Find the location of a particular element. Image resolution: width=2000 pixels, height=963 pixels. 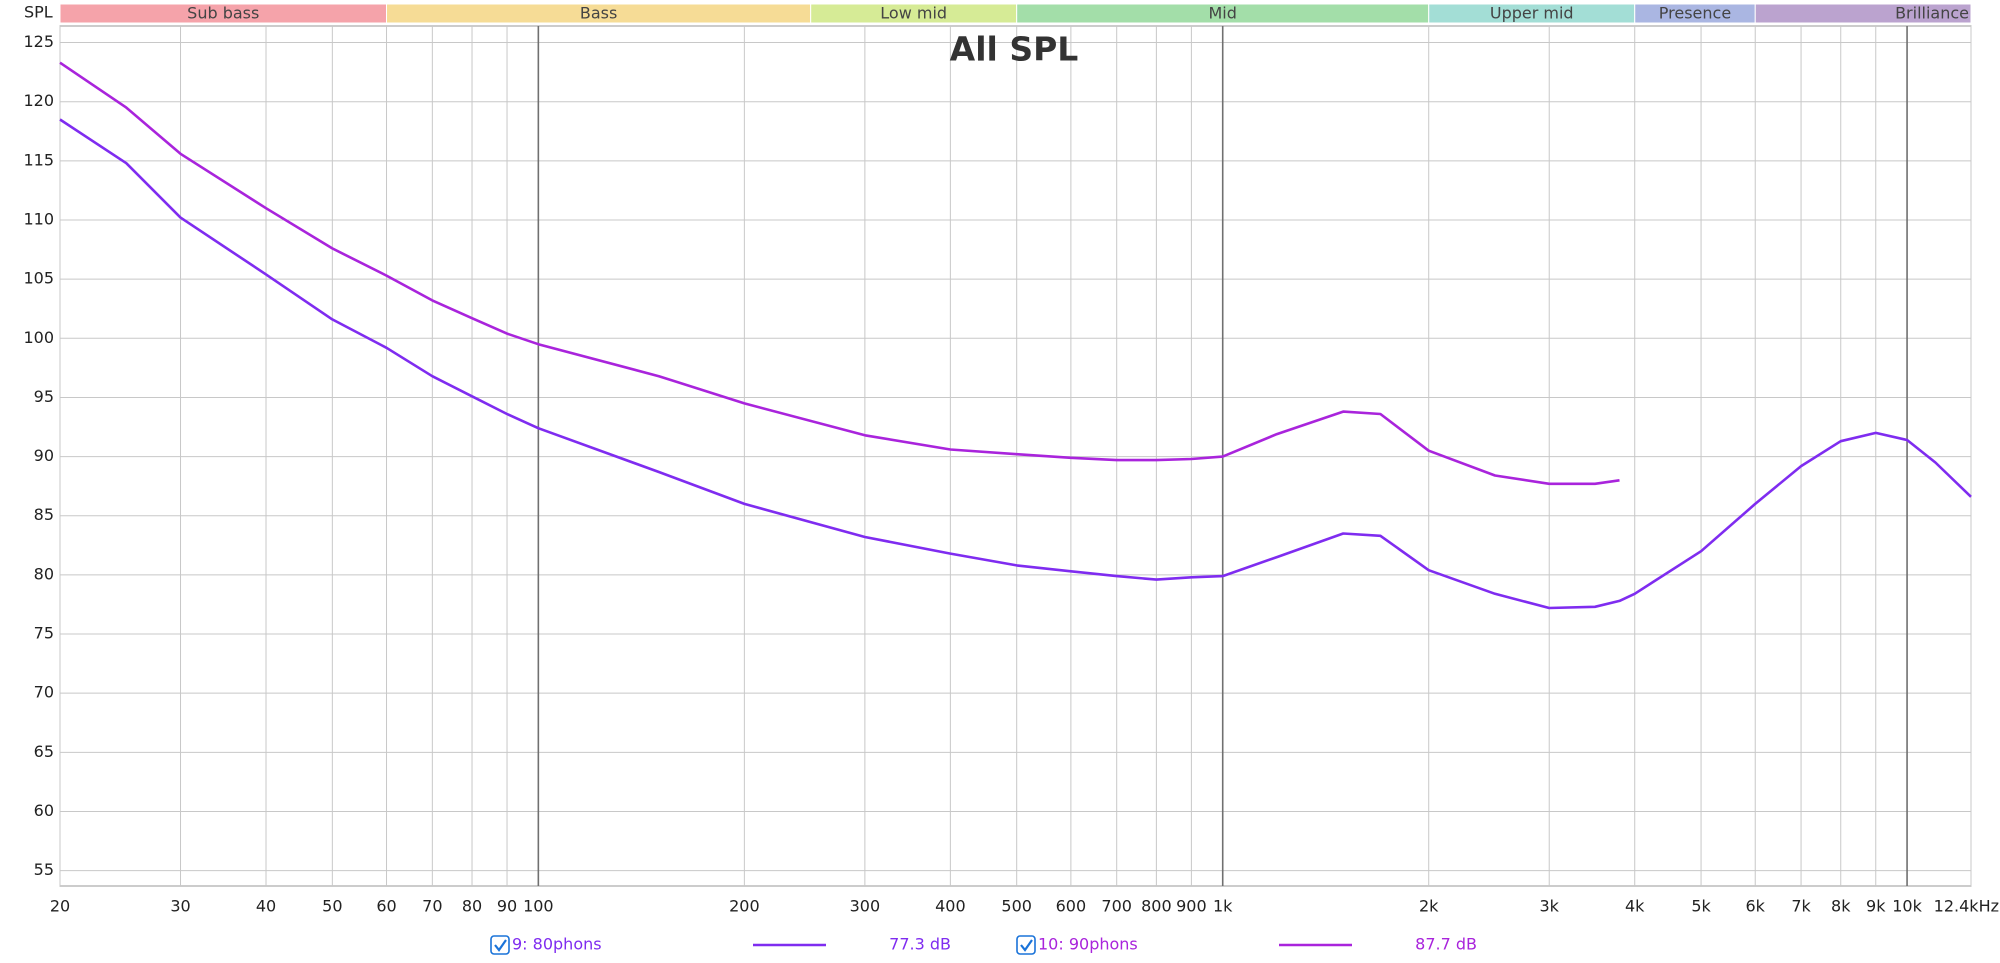

x-tick-label: 600 is located at coordinates (1071, 906).